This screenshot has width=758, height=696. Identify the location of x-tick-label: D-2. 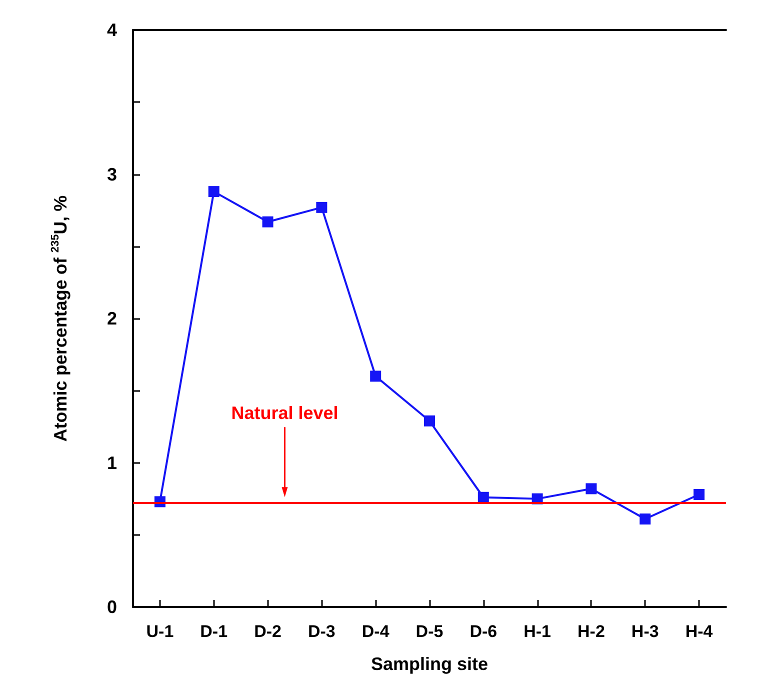
(268, 631).